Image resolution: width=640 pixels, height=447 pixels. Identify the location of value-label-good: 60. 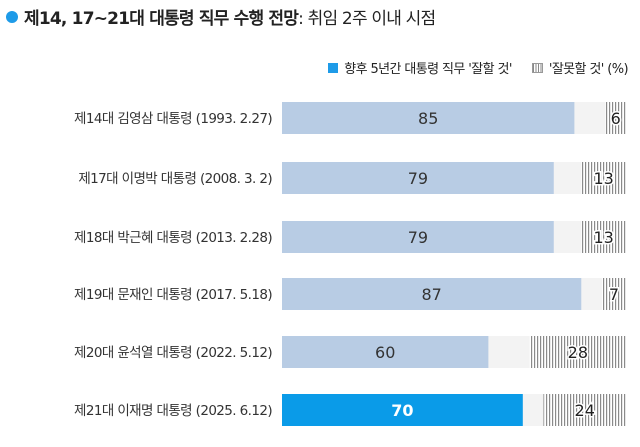
(385, 352).